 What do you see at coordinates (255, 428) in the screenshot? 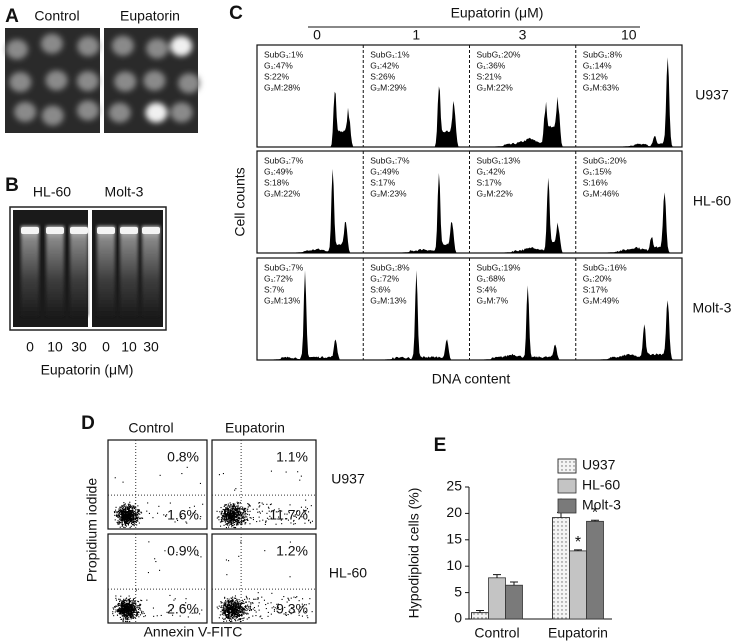
I see `label: Eupatorin` at bounding box center [255, 428].